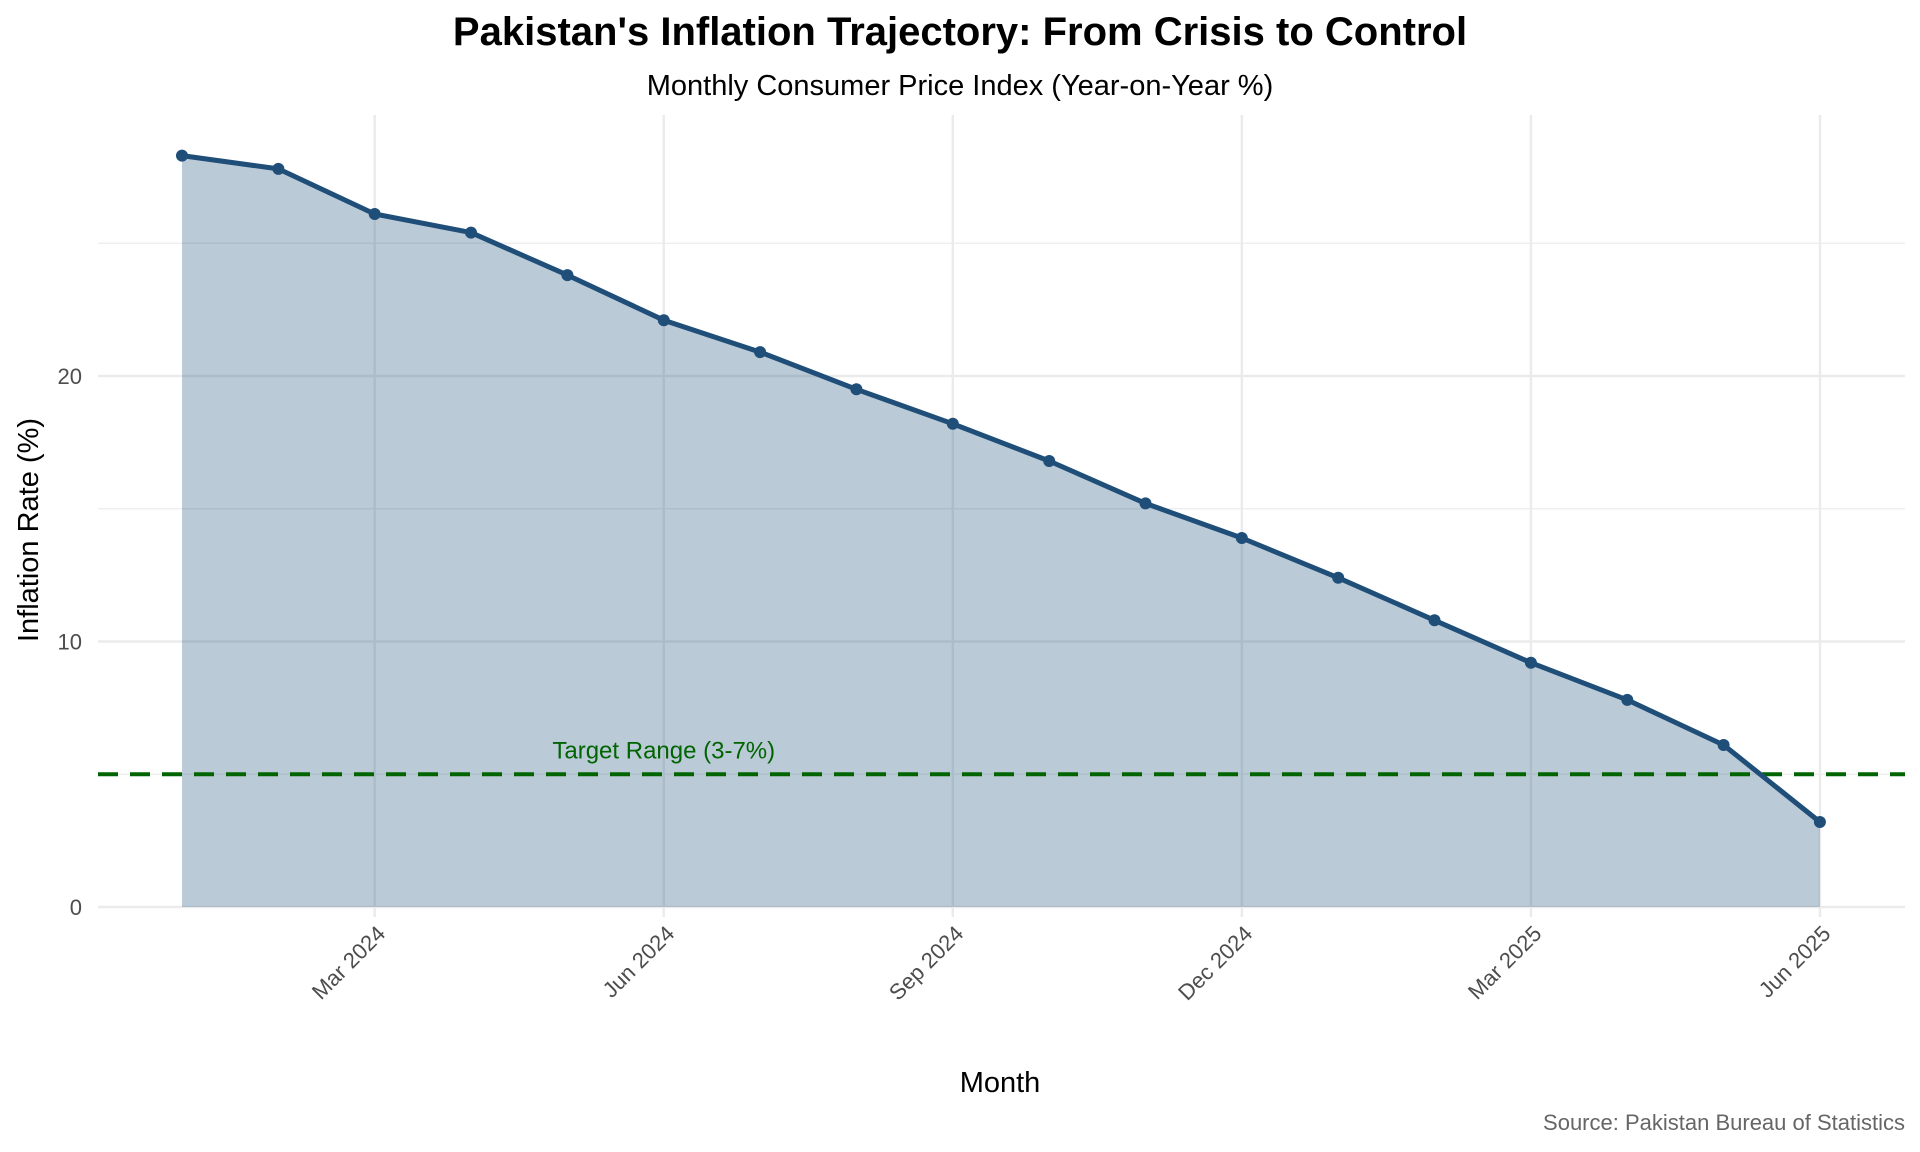  I want to click on x-tick-label: Dec 2024, so click(1215, 963).